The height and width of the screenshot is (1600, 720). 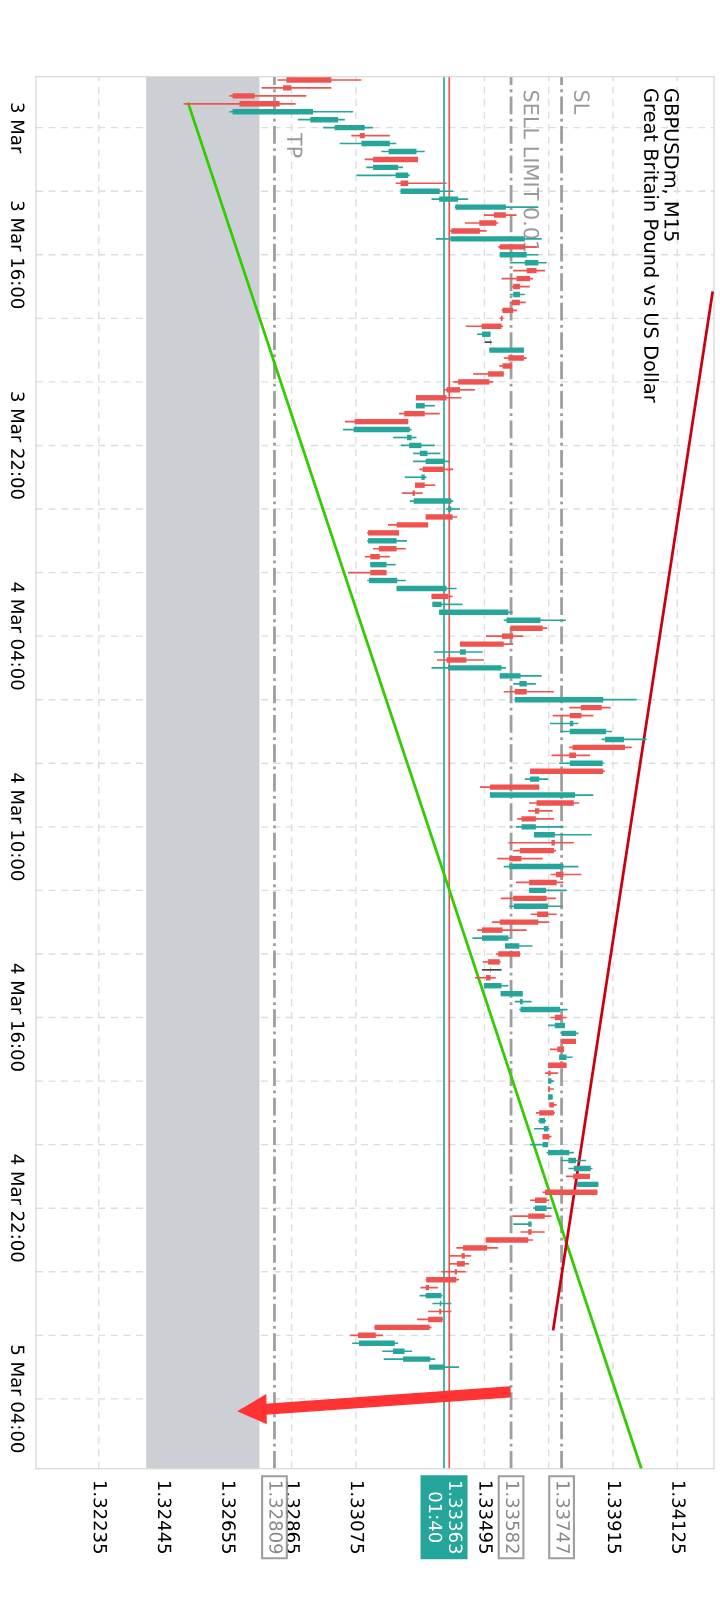 What do you see at coordinates (614, 1517) in the screenshot?
I see `x-tick-label: 1.33915` at bounding box center [614, 1517].